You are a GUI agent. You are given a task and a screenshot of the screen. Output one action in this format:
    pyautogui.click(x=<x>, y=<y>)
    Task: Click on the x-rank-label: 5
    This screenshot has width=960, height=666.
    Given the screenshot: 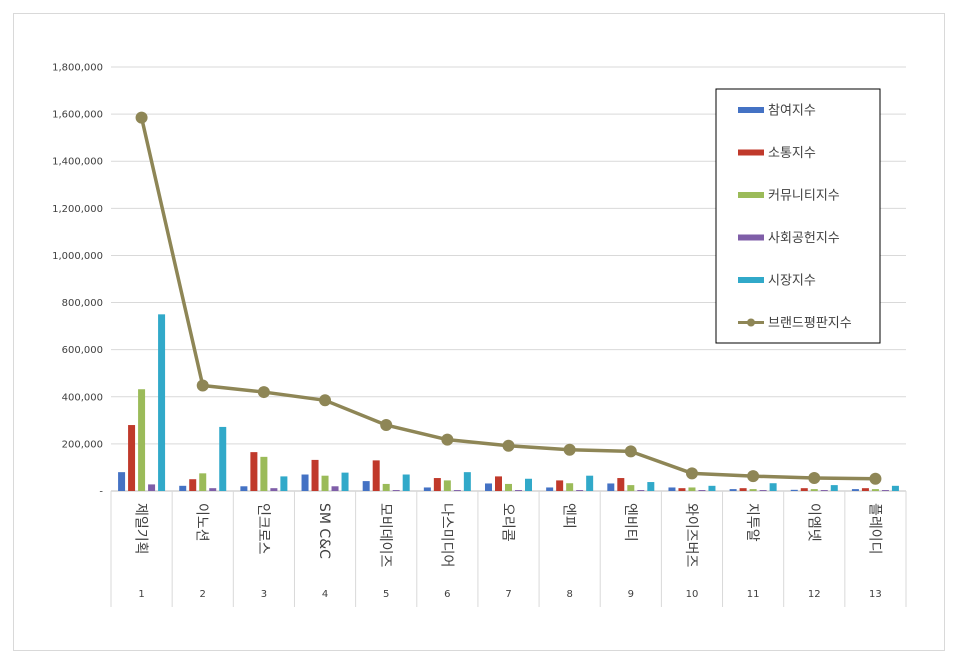 What is the action you would take?
    pyautogui.click(x=386, y=594)
    